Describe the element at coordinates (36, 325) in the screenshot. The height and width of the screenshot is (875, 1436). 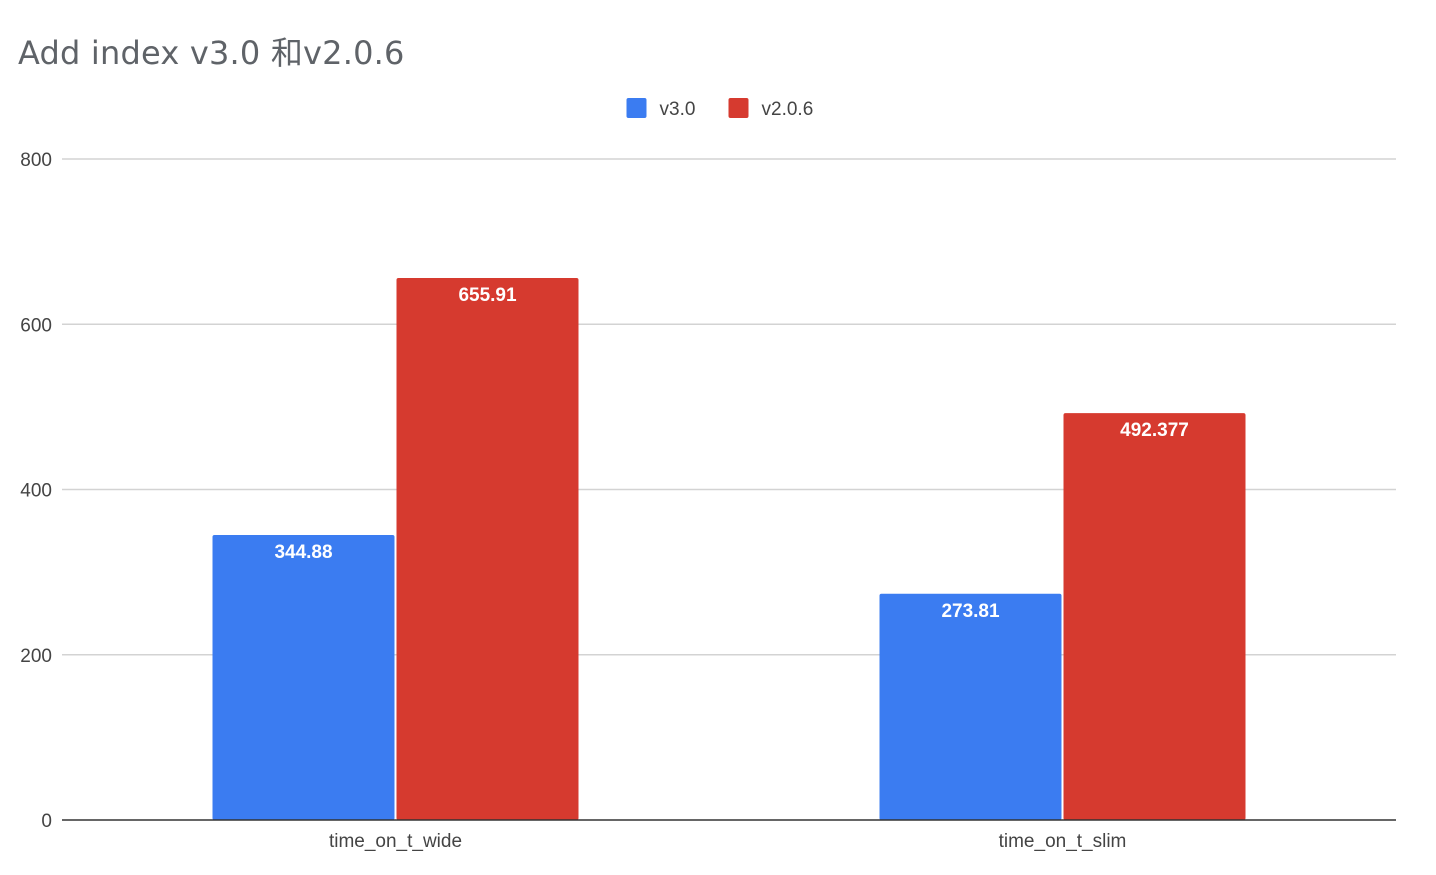
I see `y-tick-label: 600` at that location.